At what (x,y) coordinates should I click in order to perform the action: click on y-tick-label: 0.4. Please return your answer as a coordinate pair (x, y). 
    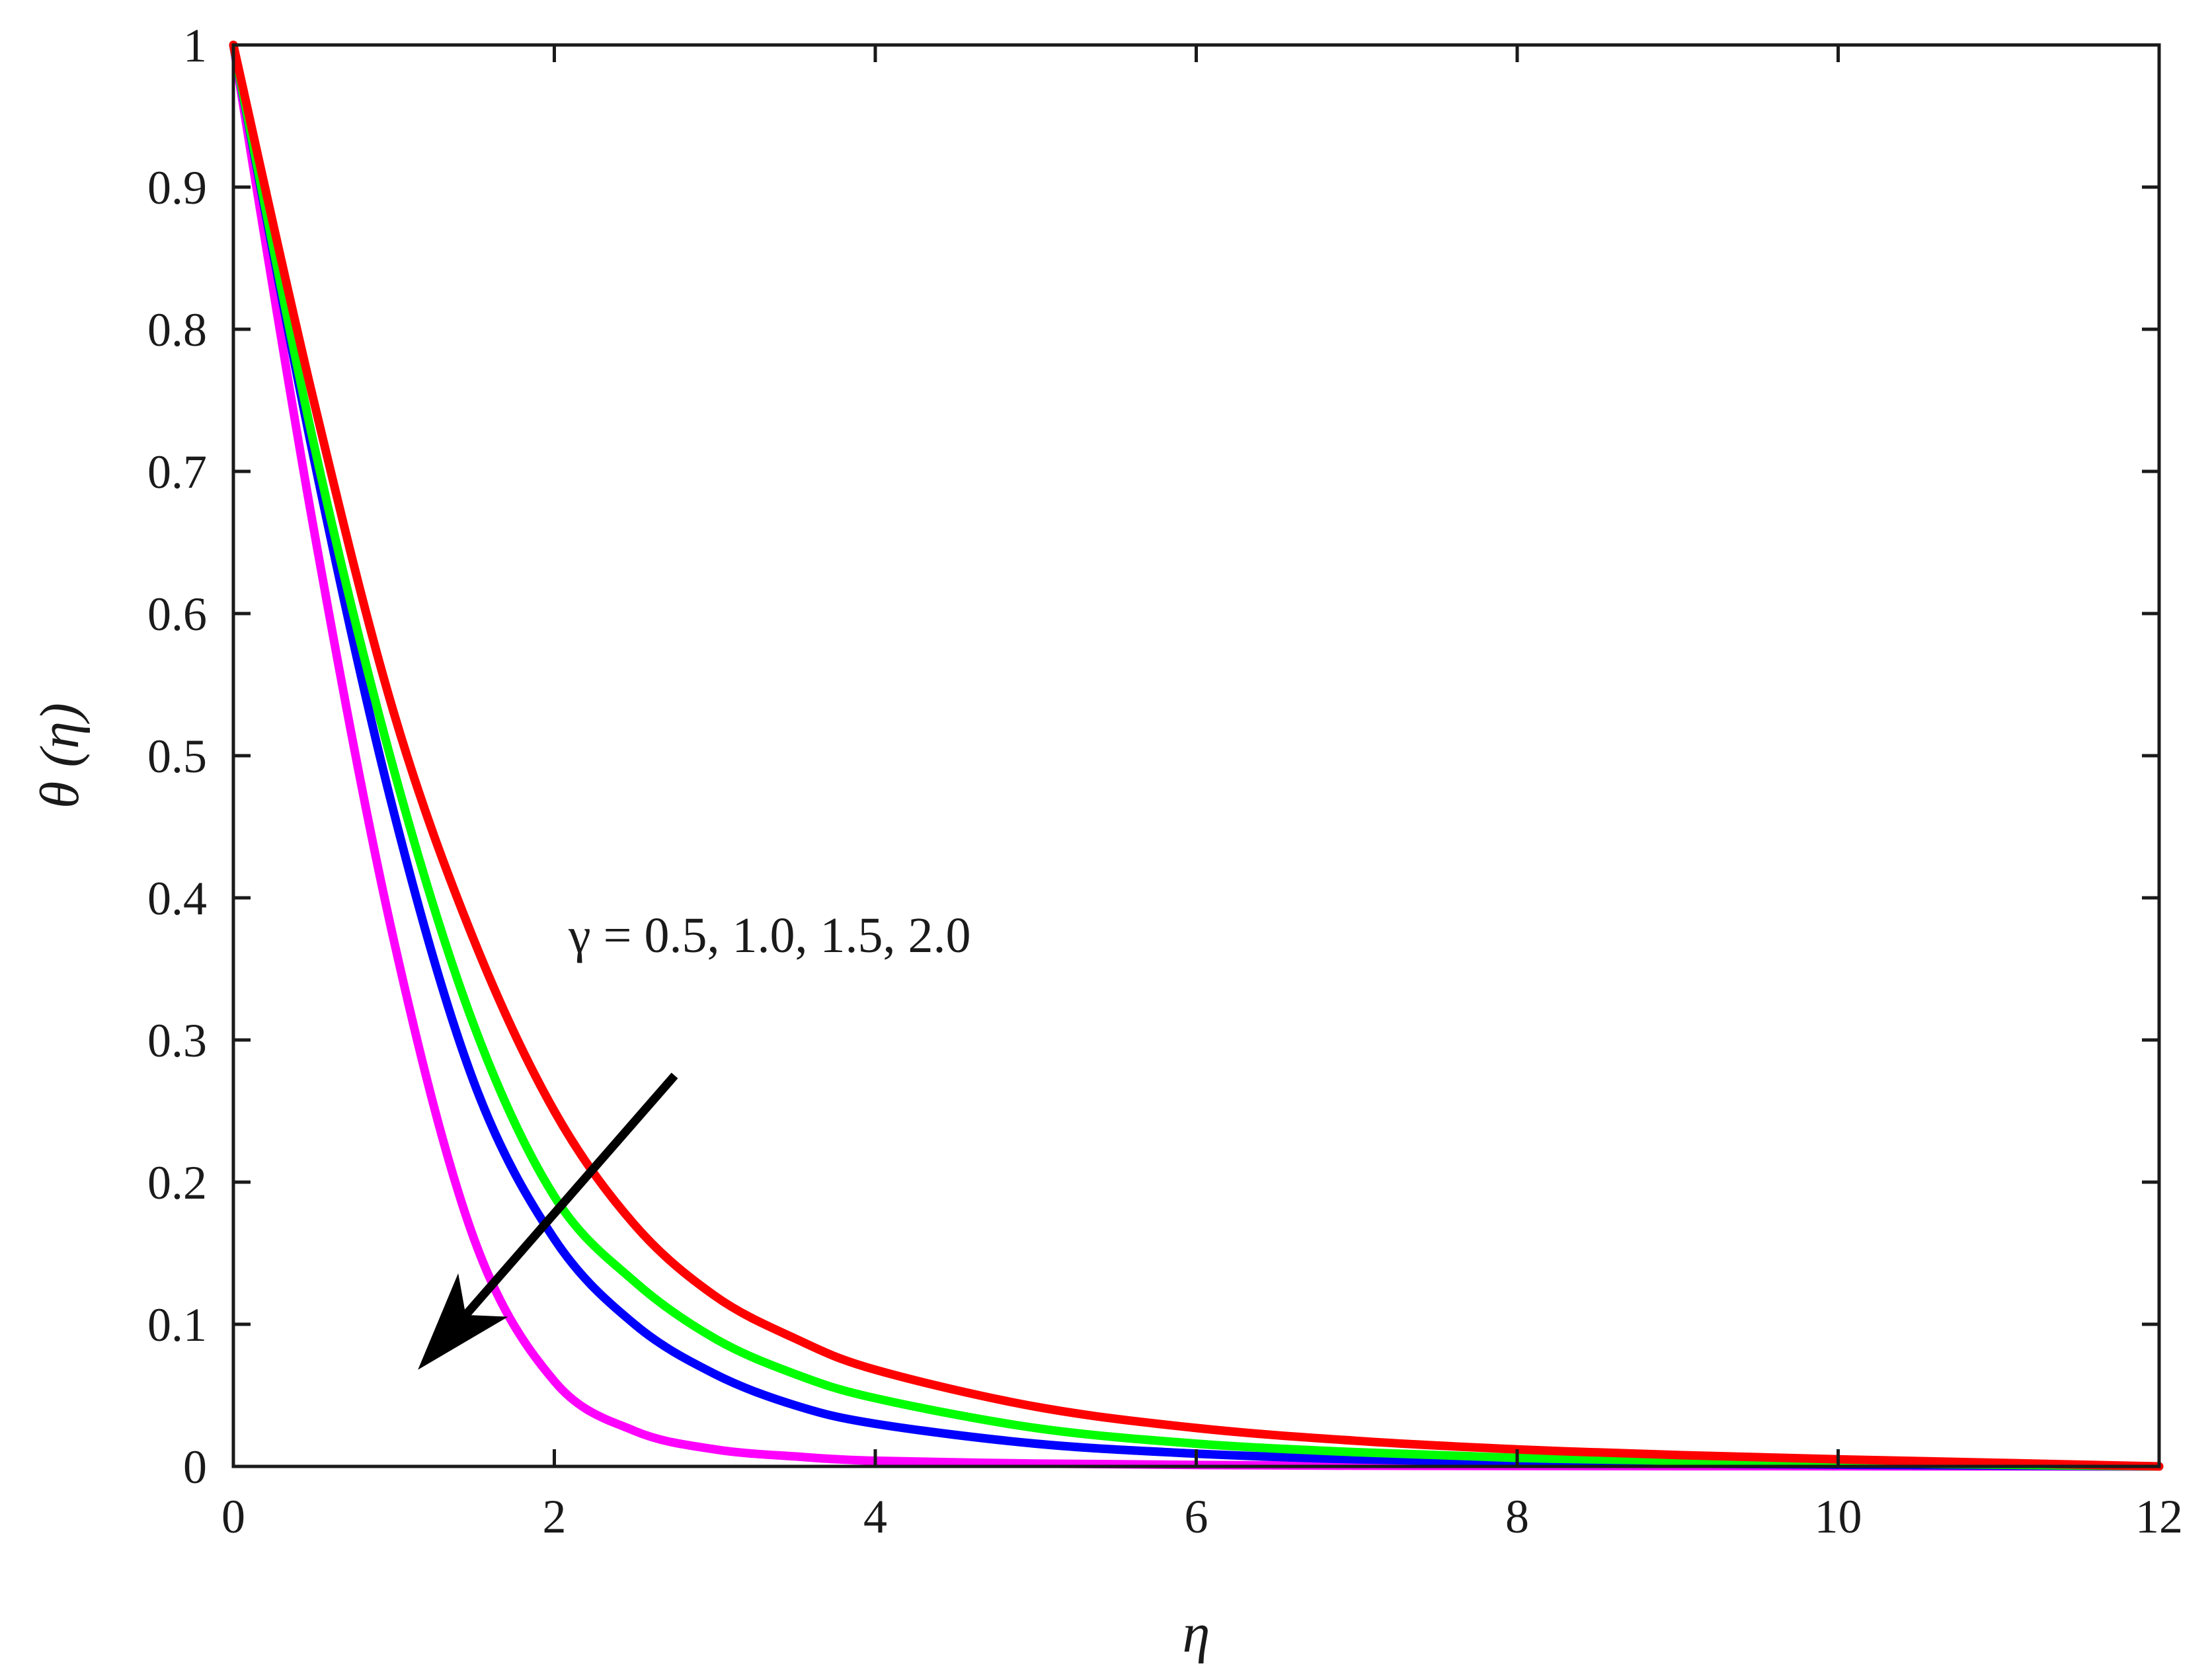
    Looking at the image, I should click on (177, 898).